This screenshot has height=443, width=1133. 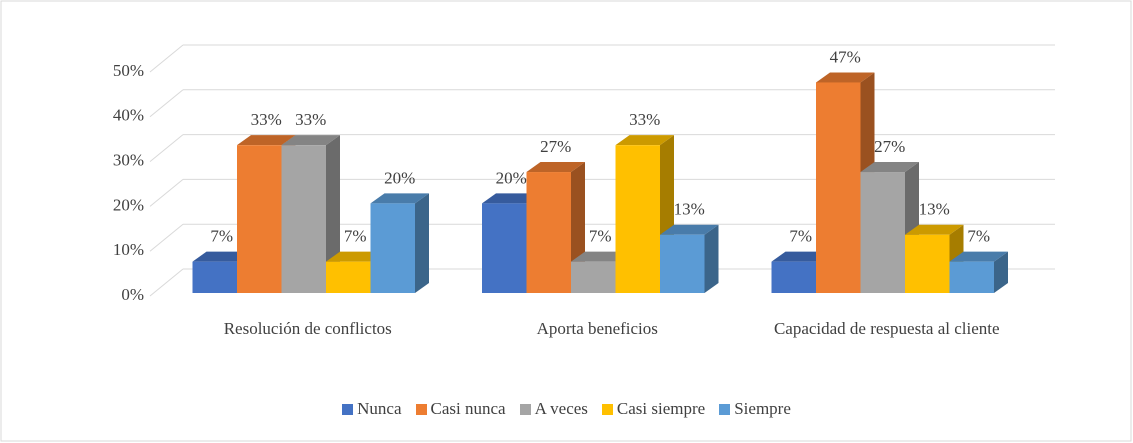 What do you see at coordinates (132, 294) in the screenshot?
I see `y-tick-label: 0%` at bounding box center [132, 294].